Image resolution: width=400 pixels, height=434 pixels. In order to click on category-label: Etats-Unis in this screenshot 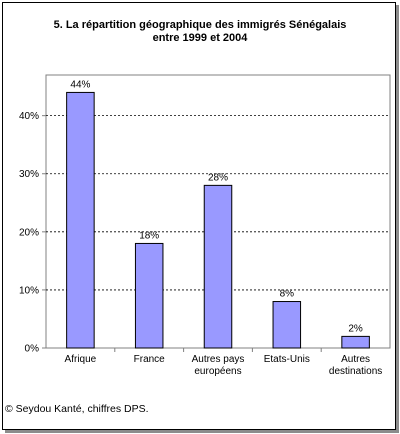, I will do `click(287, 359)`.